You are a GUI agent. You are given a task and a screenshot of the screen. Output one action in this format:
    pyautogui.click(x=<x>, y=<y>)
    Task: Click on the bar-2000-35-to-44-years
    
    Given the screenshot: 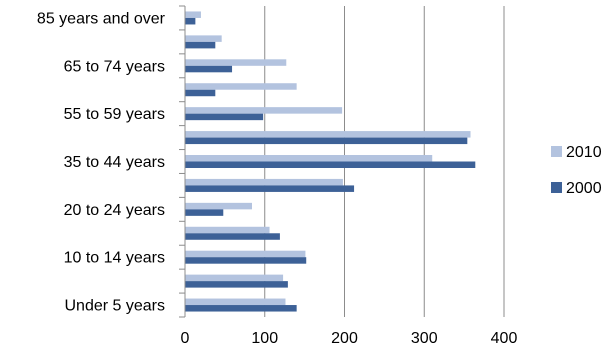 What is the action you would take?
    pyautogui.click(x=330, y=164)
    